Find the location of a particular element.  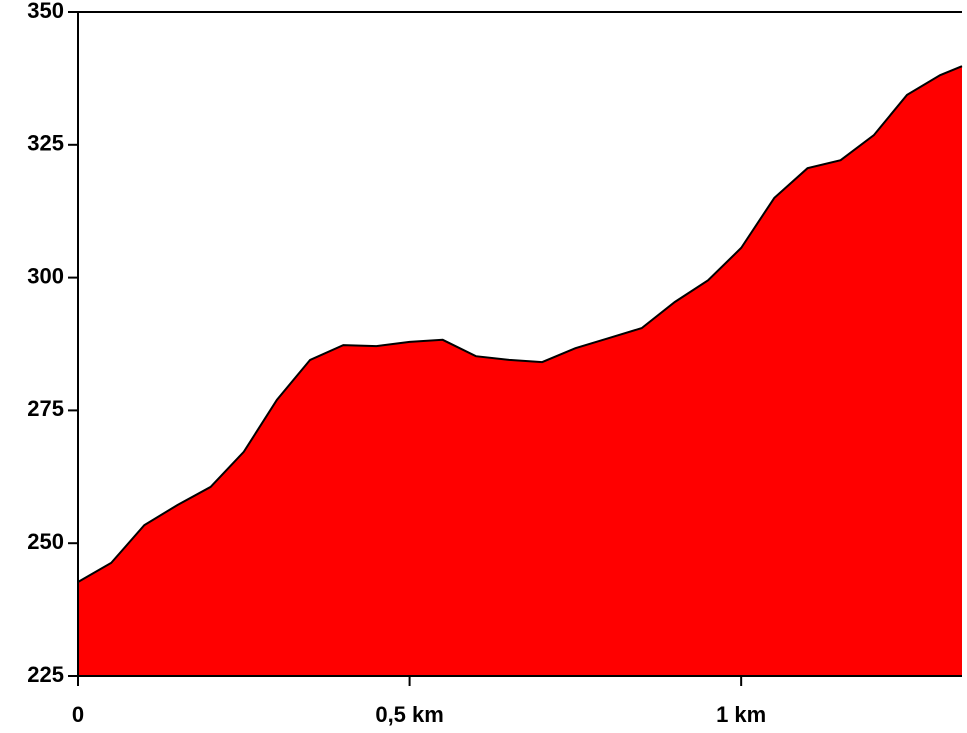

y-tick-label: 325 is located at coordinates (45, 143).